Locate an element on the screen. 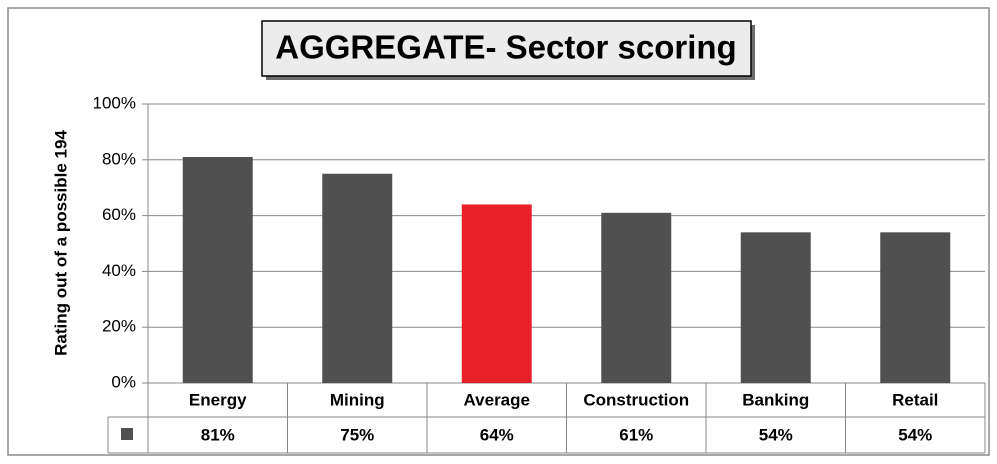  y-tick-label: 80% is located at coordinates (119, 158).